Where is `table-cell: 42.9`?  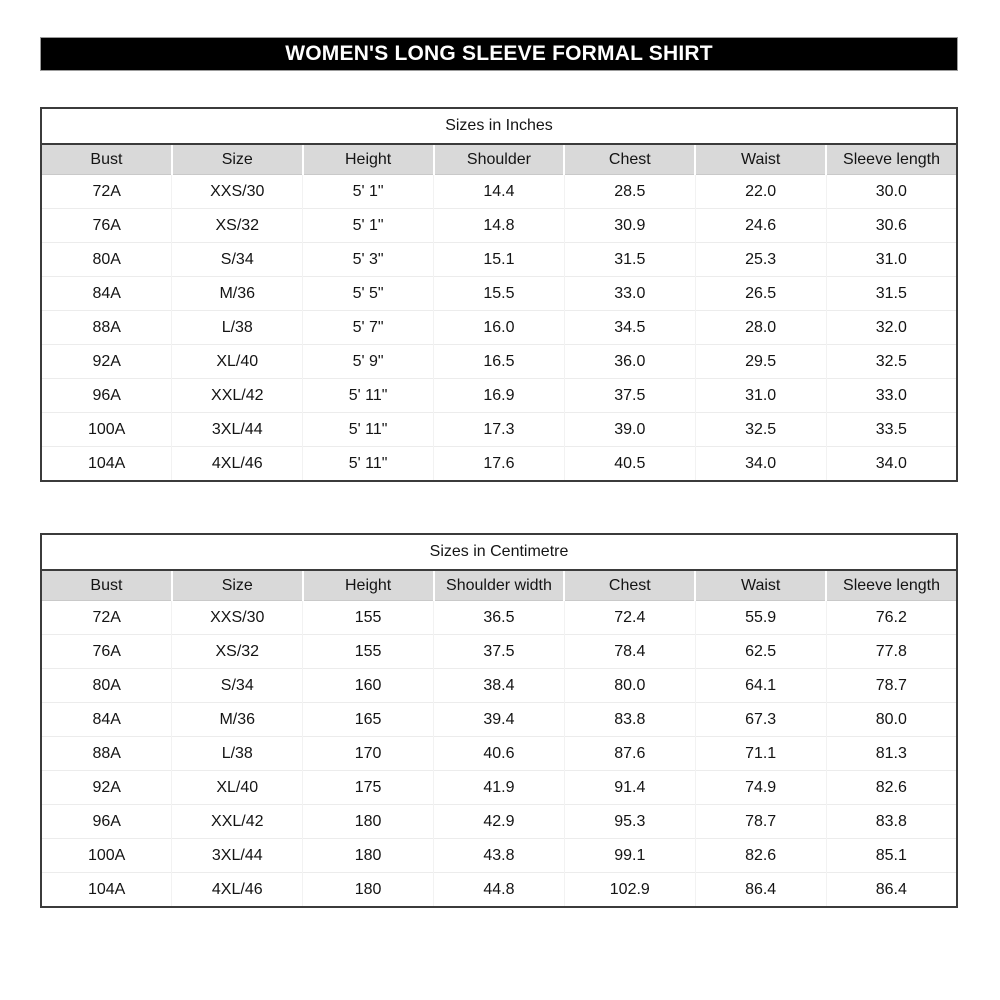
table-cell: 42.9 is located at coordinates (499, 821).